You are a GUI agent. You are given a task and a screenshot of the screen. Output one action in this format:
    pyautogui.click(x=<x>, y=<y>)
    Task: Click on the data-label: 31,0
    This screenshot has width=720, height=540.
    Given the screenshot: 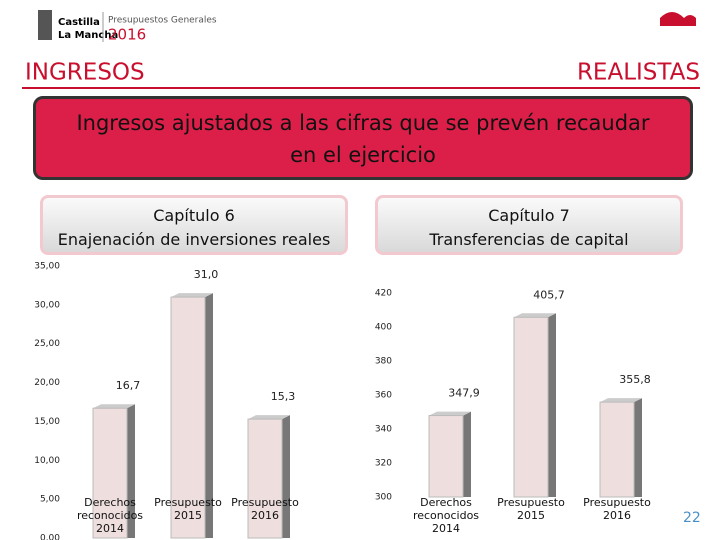 What is the action you would take?
    pyautogui.click(x=206, y=274)
    